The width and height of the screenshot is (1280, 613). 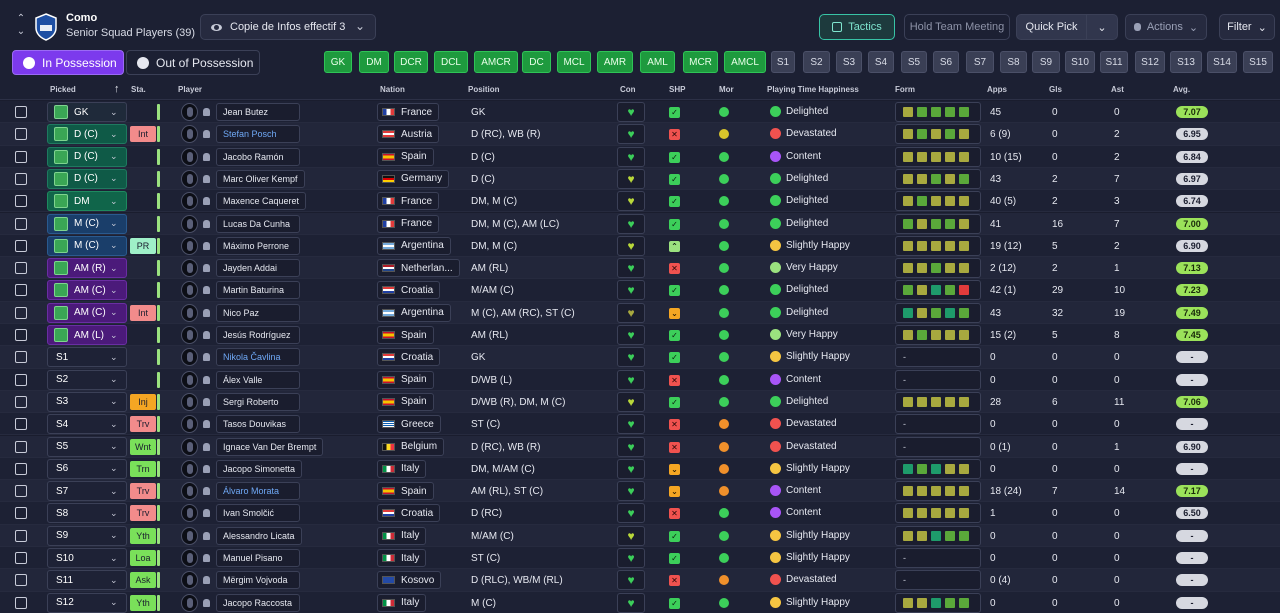 I want to click on status-badge: Loa, so click(x=143, y=558).